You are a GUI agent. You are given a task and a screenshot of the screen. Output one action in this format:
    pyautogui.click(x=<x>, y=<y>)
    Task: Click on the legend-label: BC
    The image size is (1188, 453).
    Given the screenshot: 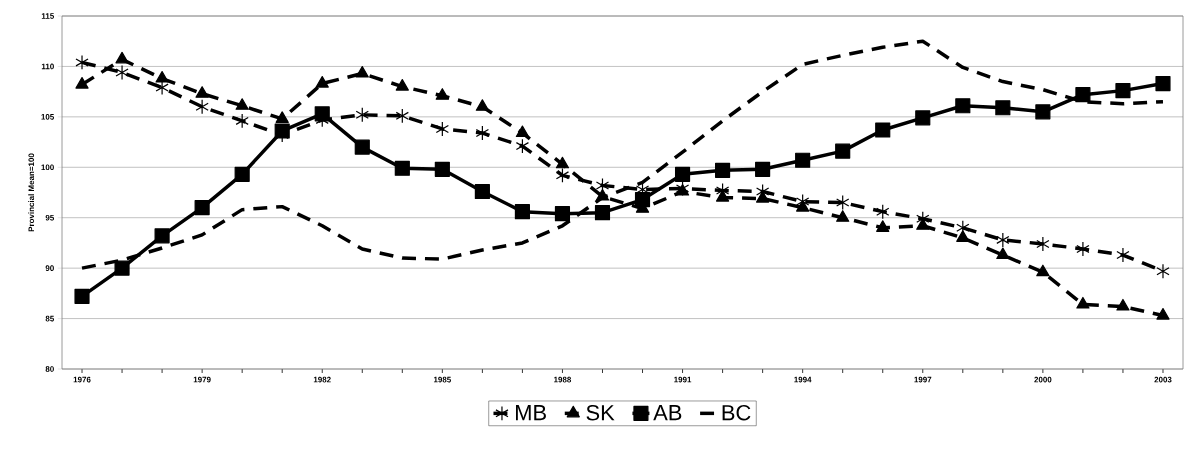 What is the action you would take?
    pyautogui.click(x=736, y=412)
    